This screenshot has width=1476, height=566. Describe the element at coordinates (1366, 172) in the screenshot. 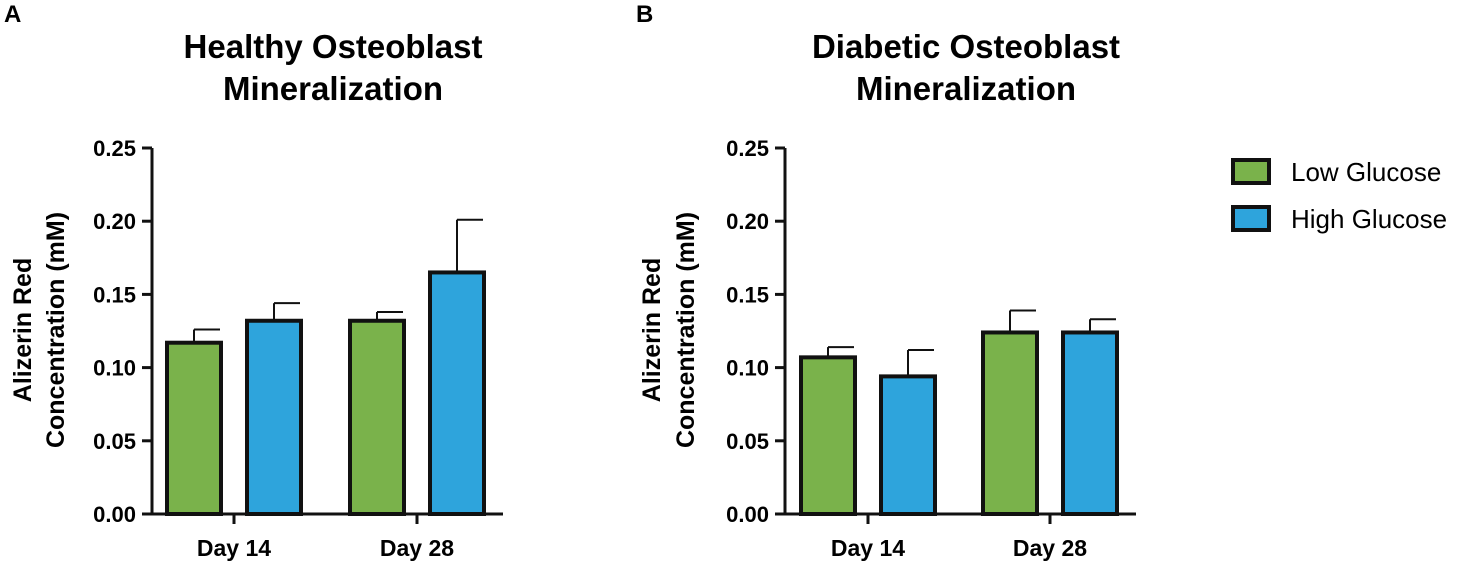

I see `legend-label: Low Glucose` at that location.